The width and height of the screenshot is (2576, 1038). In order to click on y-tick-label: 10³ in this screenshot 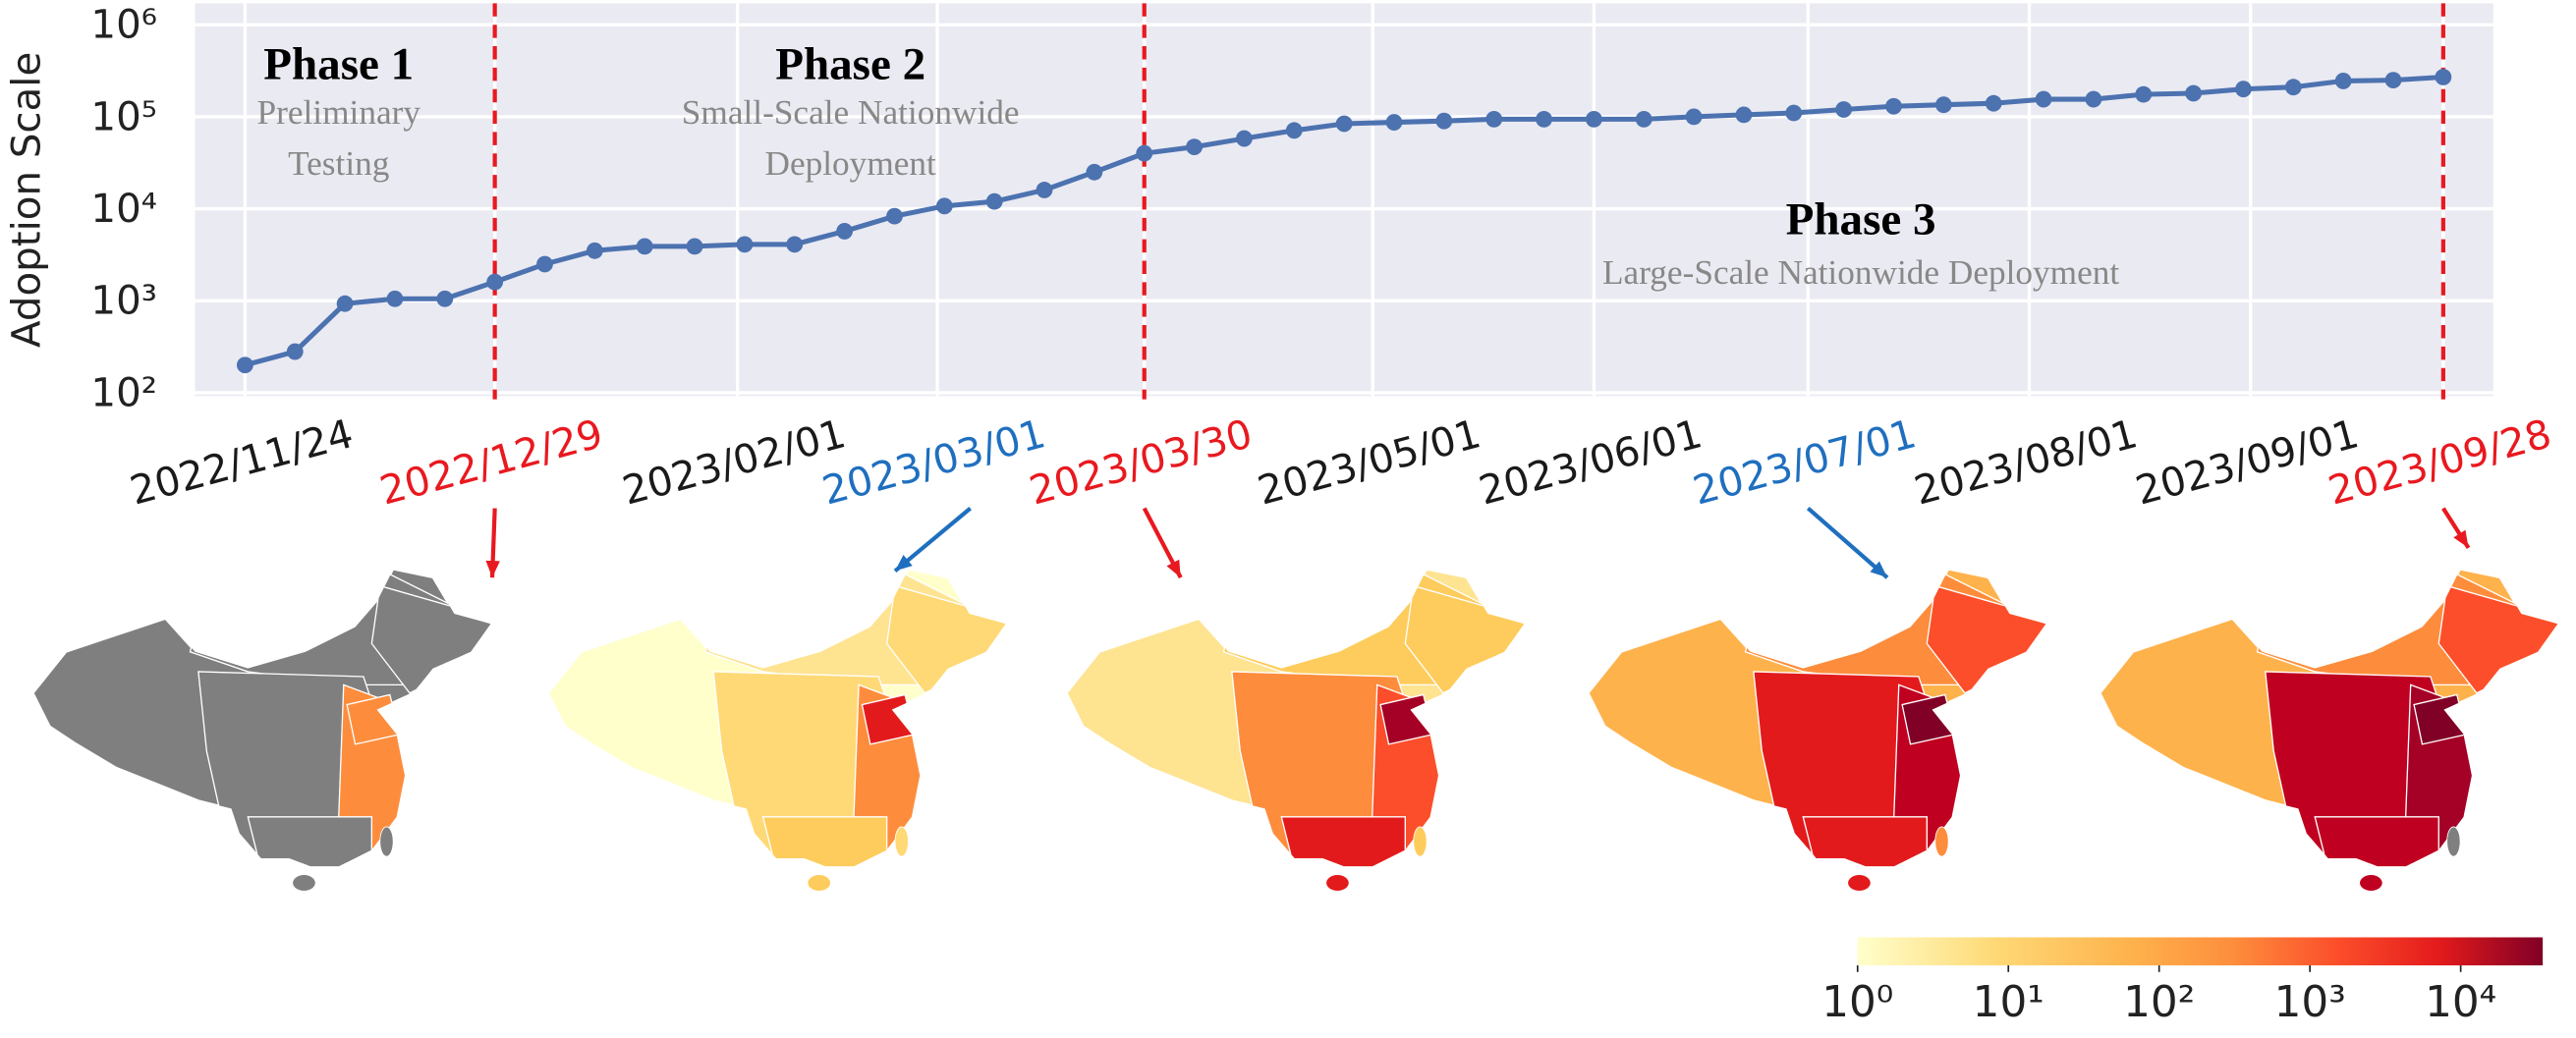, I will do `click(123, 301)`.